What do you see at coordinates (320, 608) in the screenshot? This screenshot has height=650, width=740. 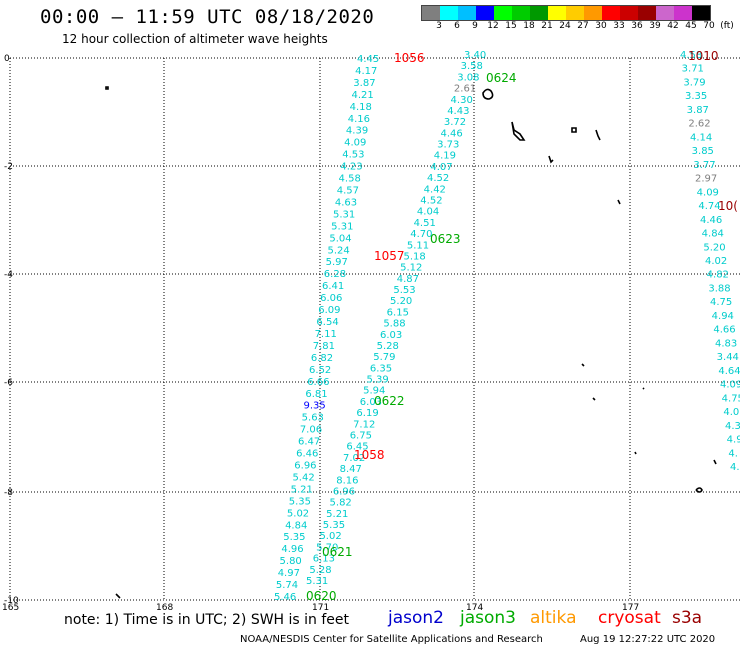 I see `x-tick-label: 171` at bounding box center [320, 608].